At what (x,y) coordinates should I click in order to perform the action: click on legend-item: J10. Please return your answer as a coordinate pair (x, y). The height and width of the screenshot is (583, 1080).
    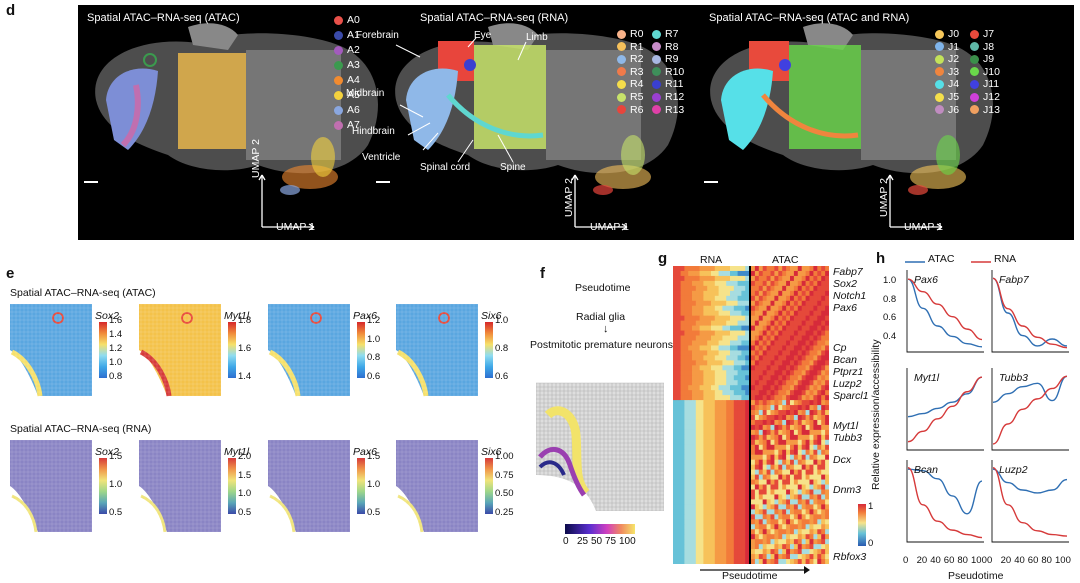
    Looking at the image, I should click on (985, 72).